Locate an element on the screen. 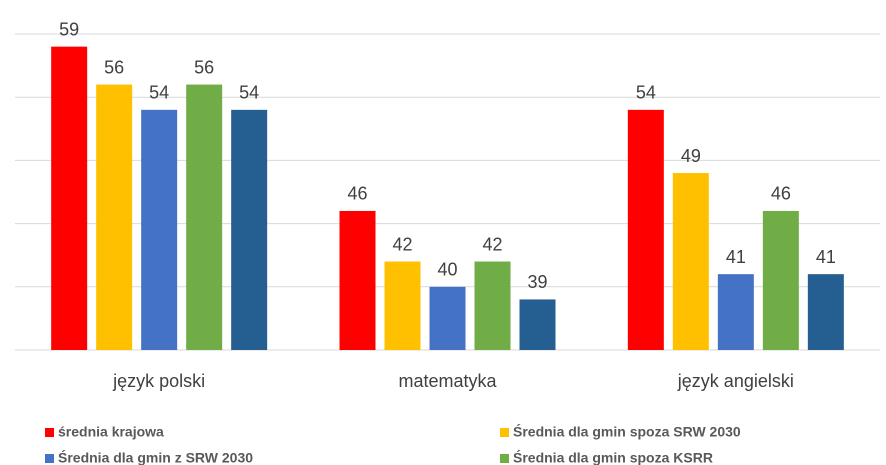 This screenshot has width=886, height=465. value-label: 39 is located at coordinates (537, 282).